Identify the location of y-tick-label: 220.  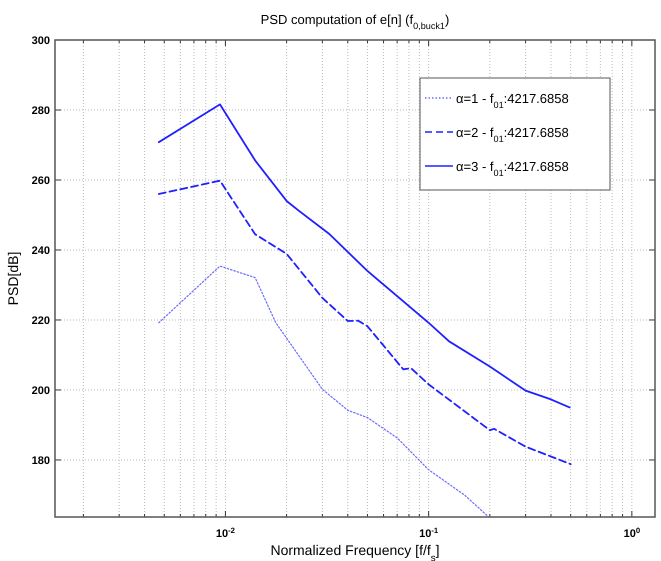
(41, 320).